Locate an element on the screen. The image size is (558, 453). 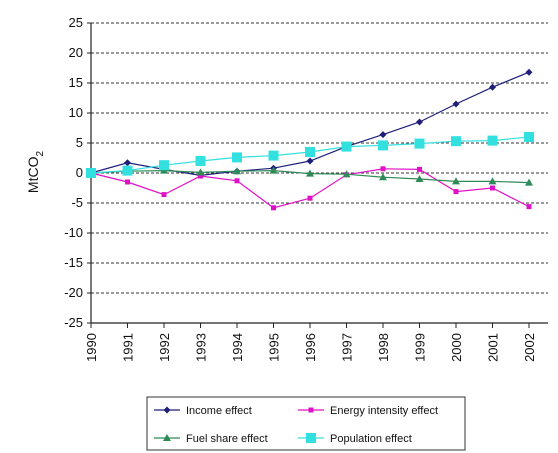
x-tick-label: 2000 is located at coordinates (456, 347).